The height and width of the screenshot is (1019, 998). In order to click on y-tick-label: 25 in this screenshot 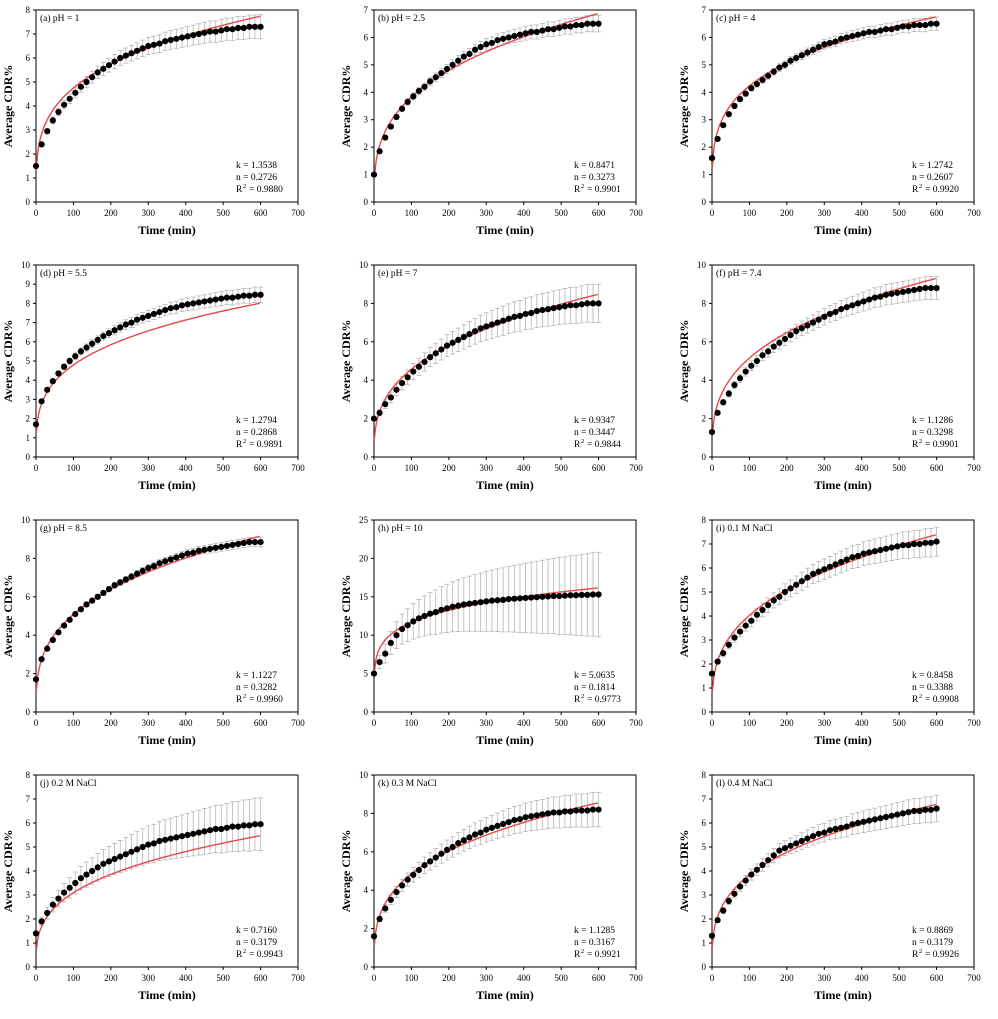, I will do `click(364, 520)`.